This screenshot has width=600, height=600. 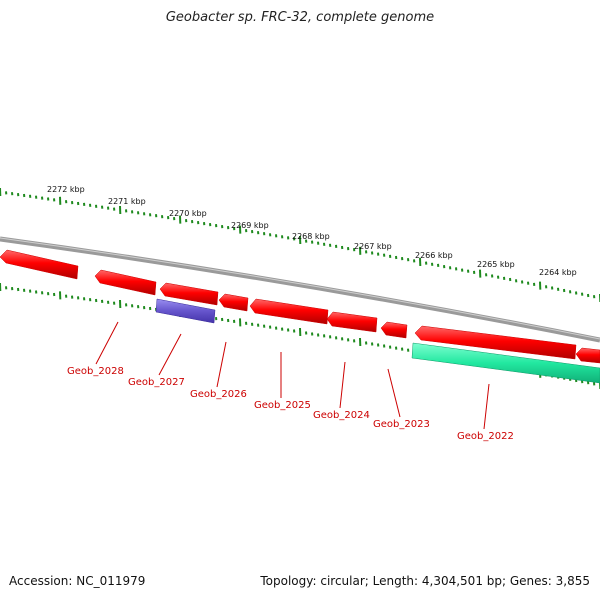 What do you see at coordinates (233, 302) in the screenshot?
I see `gene-arrow-geob-2025a` at bounding box center [233, 302].